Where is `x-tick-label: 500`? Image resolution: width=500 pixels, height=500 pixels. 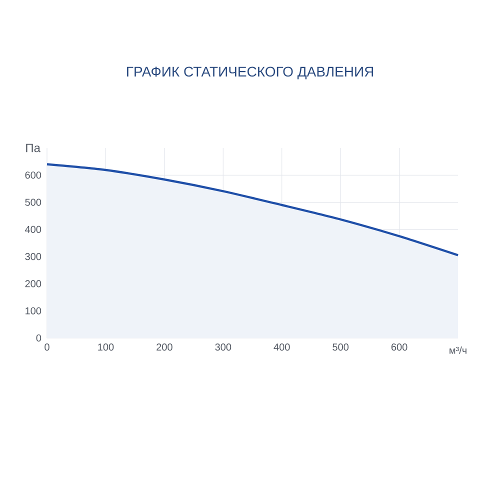 x-tick-label: 500 is located at coordinates (340, 347).